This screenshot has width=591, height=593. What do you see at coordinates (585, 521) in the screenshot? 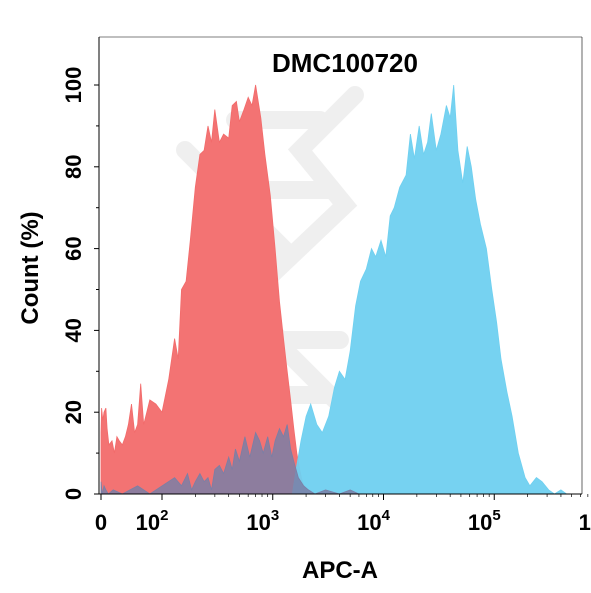
I see `x-tick-label: 106` at bounding box center [585, 521].